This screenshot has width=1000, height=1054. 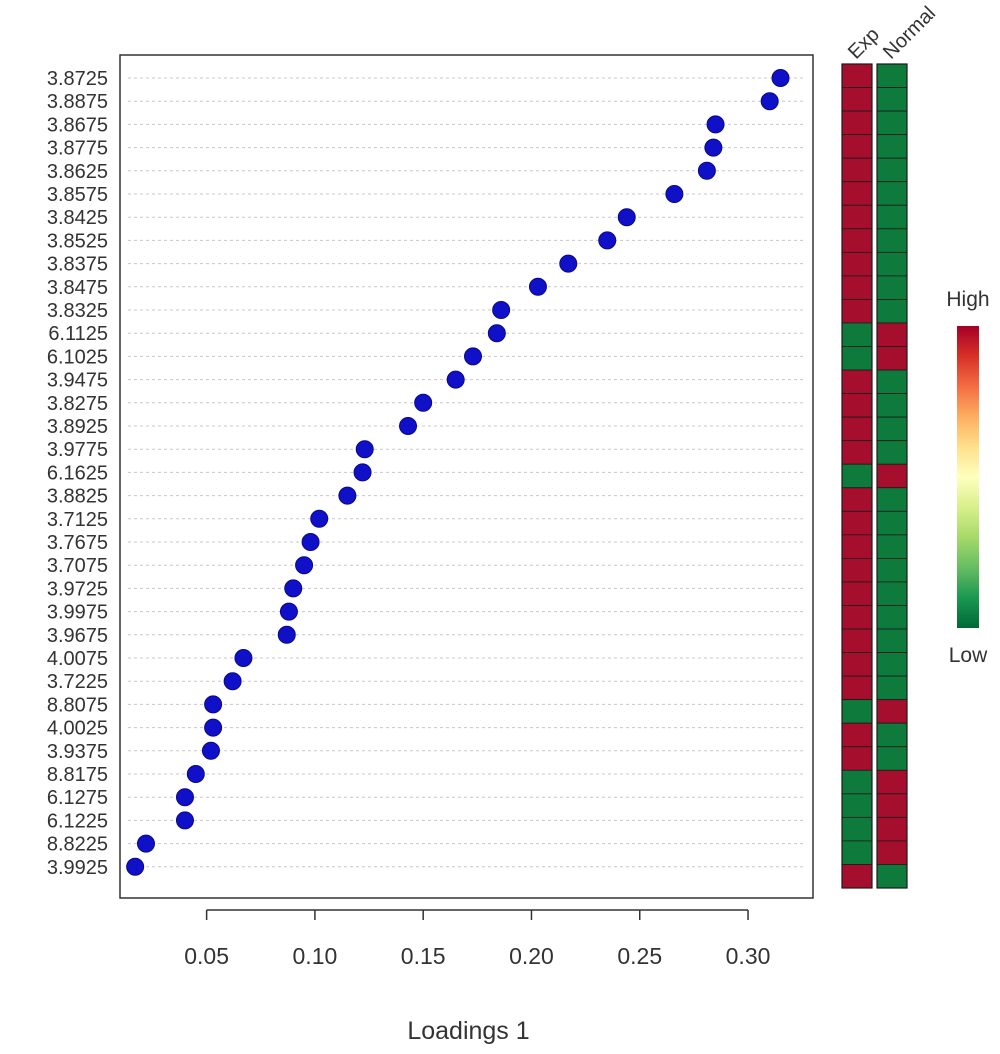 What do you see at coordinates (77, 172) in the screenshot?
I see `y-tick-label: 3.8625` at bounding box center [77, 172].